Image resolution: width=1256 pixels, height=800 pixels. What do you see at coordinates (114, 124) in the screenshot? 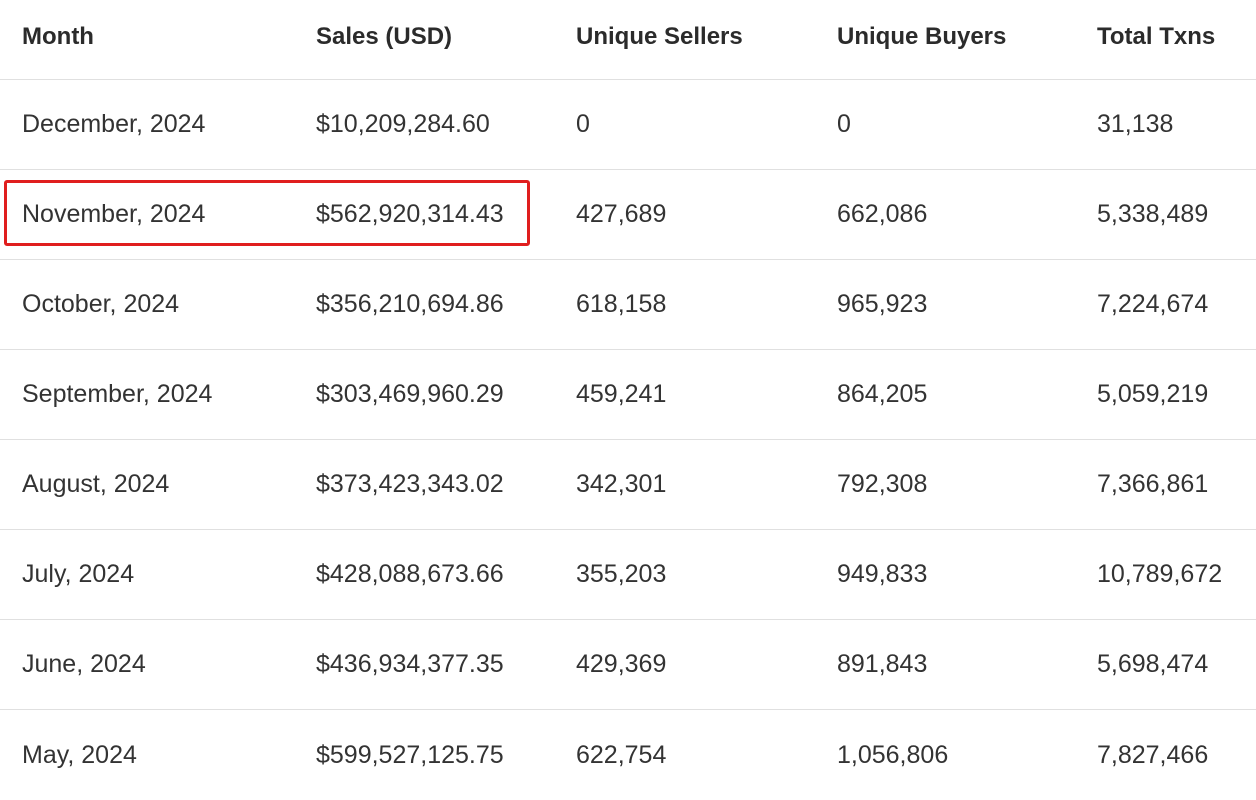
I see `cell-month: December, 2024` at bounding box center [114, 124].